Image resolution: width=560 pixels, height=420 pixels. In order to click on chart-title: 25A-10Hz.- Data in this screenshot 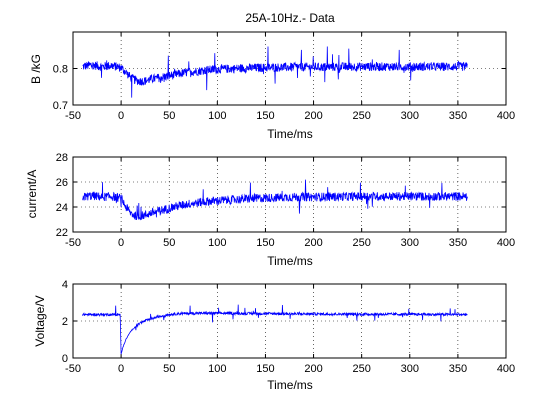, I will do `click(290, 18)`.